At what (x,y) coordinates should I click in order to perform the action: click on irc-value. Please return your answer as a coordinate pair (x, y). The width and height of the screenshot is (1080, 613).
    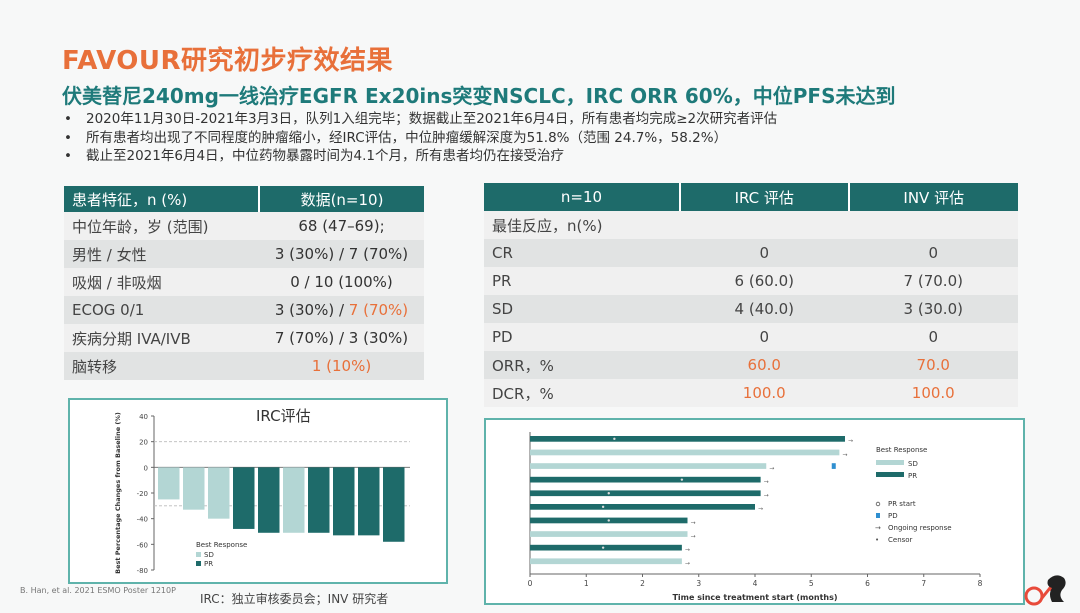
    Looking at the image, I should click on (764, 225).